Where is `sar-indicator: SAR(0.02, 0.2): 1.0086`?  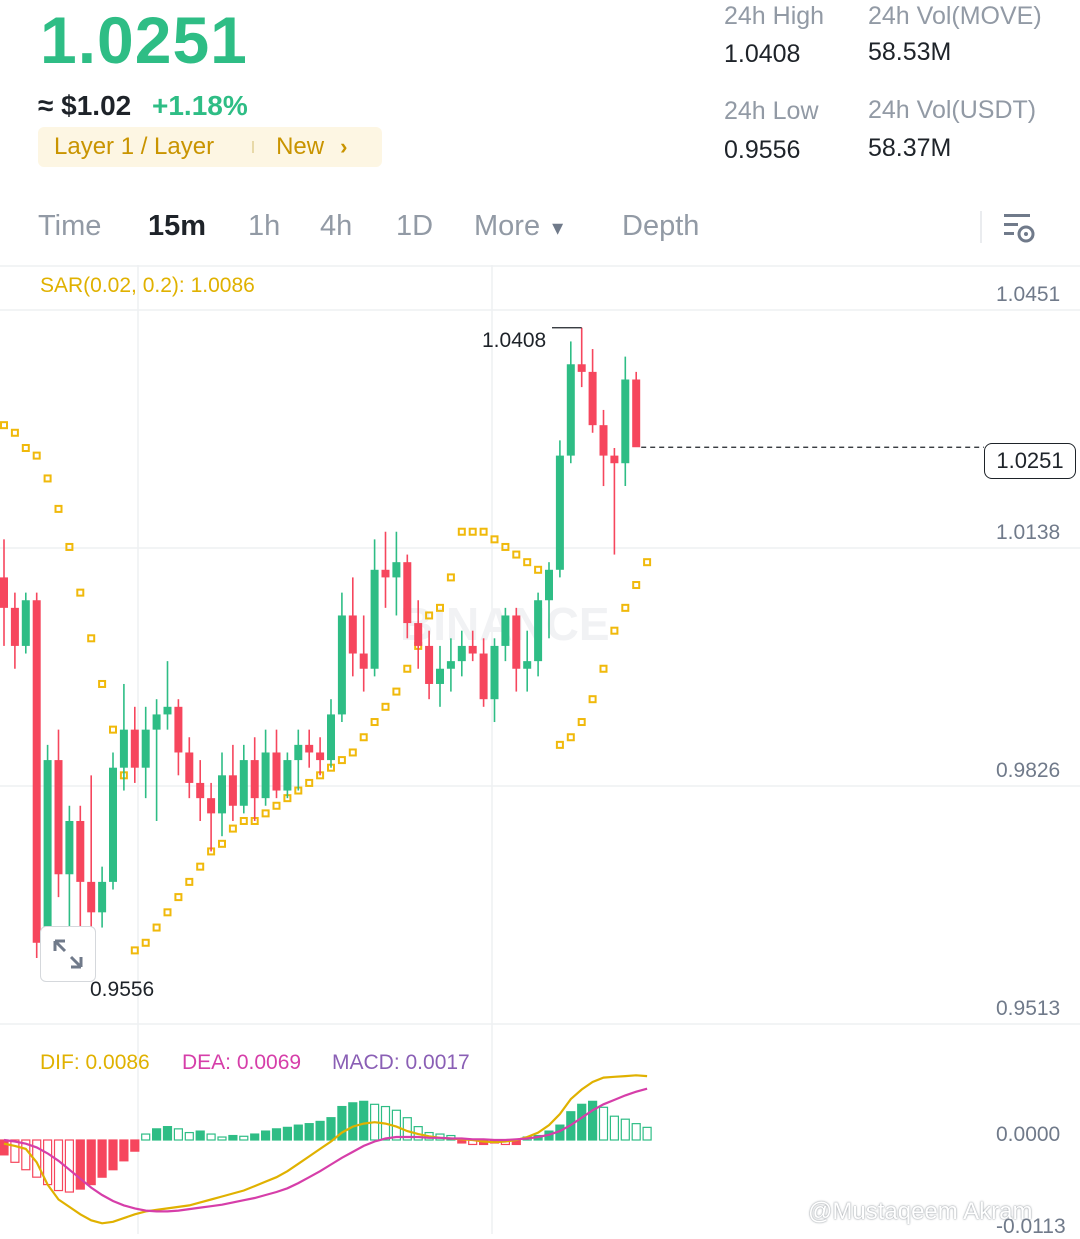 sar-indicator: SAR(0.02, 0.2): 1.0086 is located at coordinates (147, 285).